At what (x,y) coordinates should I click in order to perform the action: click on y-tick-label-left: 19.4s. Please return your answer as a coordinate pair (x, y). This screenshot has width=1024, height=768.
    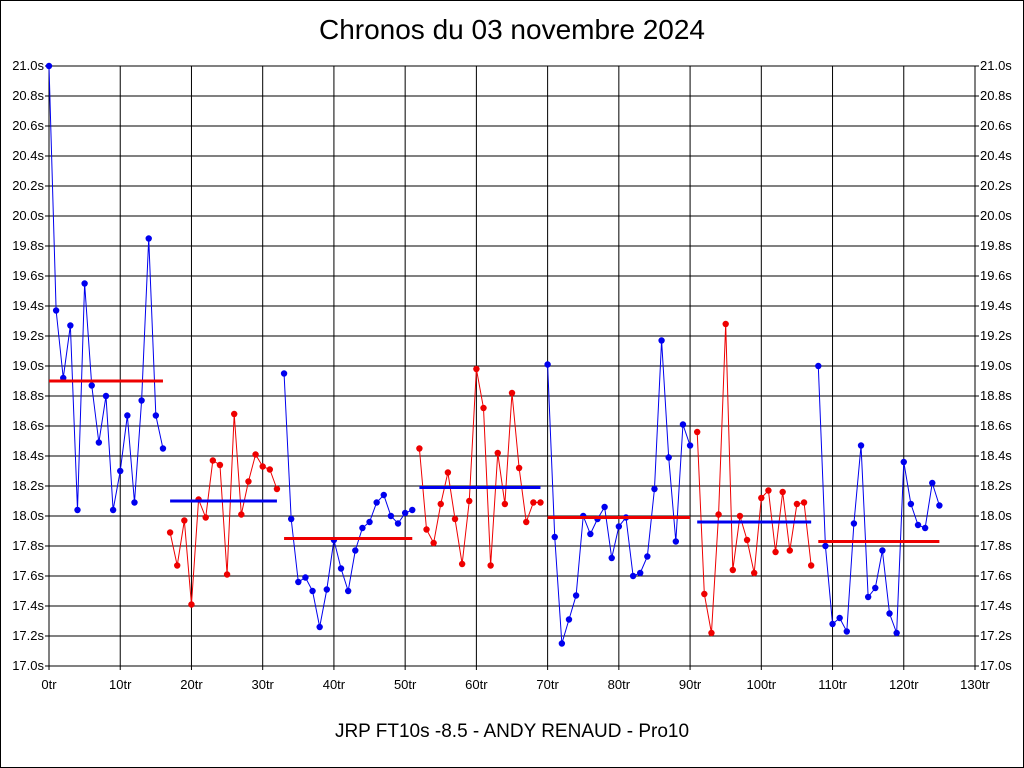
    Looking at the image, I should click on (28, 305).